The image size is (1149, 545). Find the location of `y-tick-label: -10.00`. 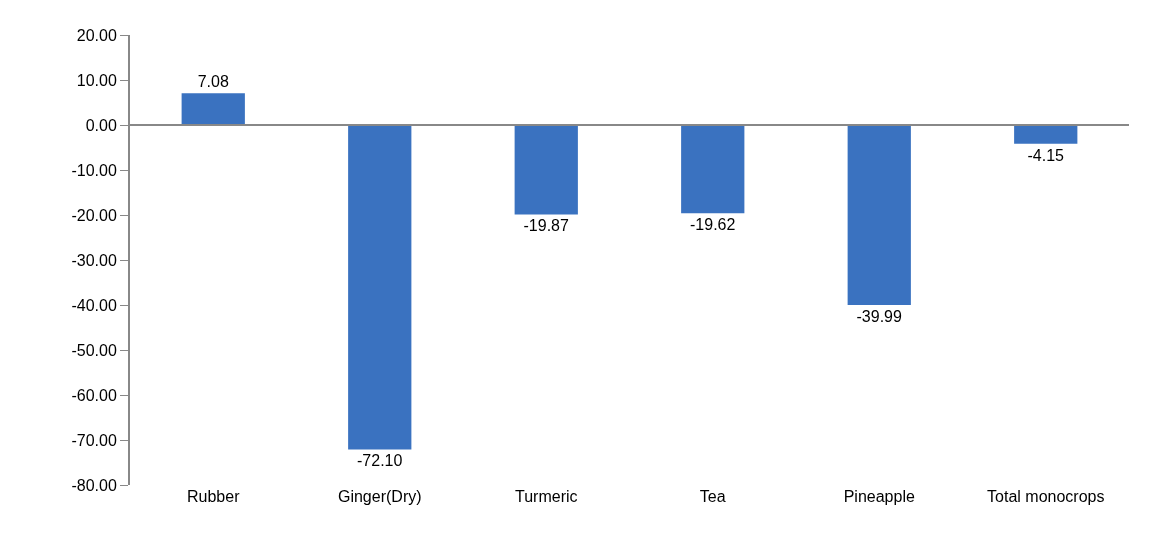

y-tick-label: -10.00 is located at coordinates (94, 170).